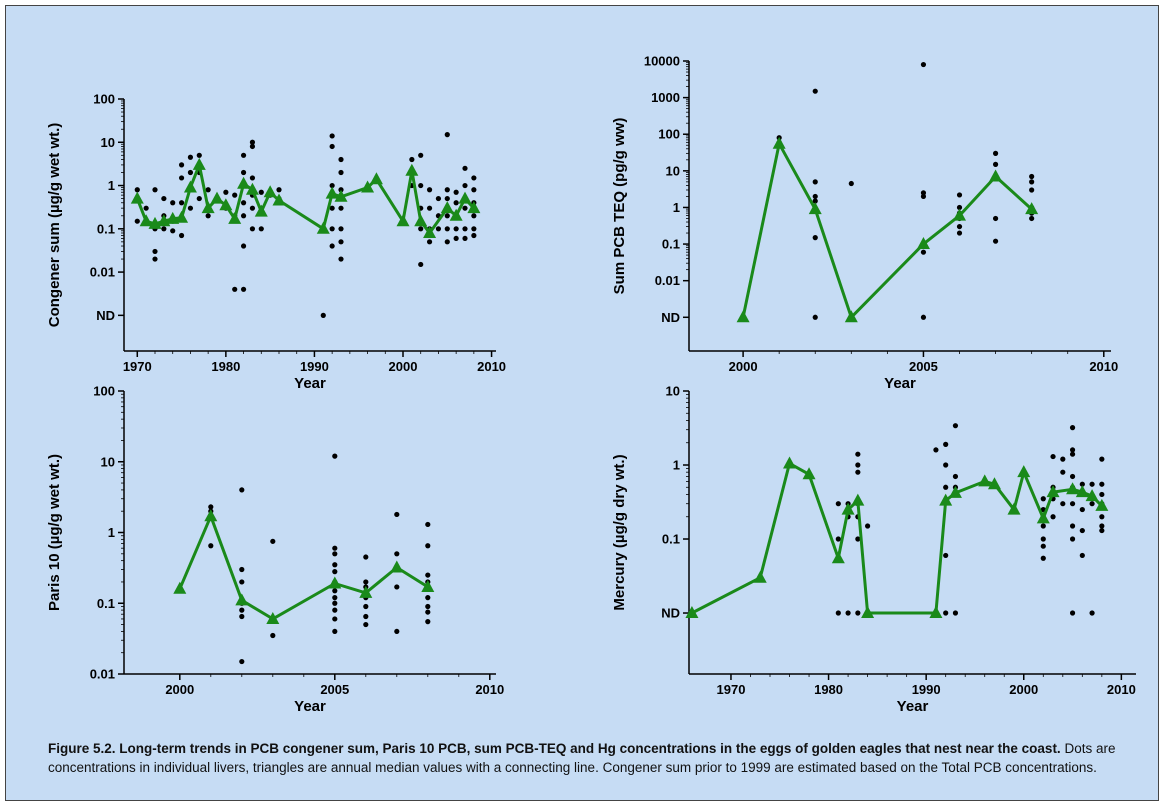  I want to click on x-tick-label: 2000, so click(743, 366).